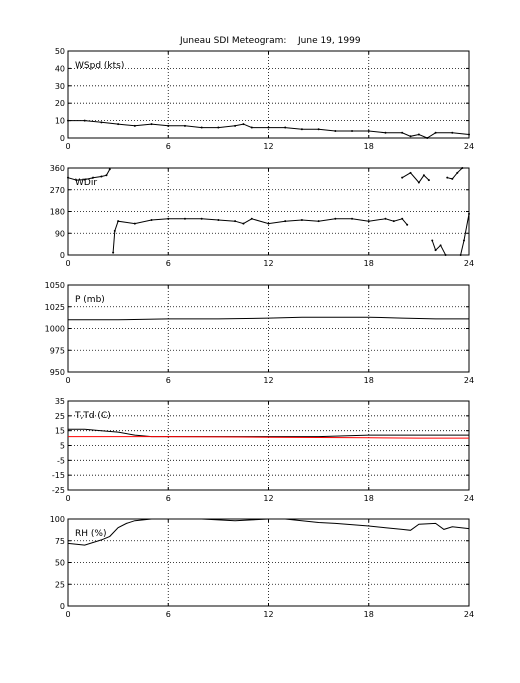 The width and height of the screenshot is (520, 683). Describe the element at coordinates (263, 450) in the screenshot. I see `subplot-4: 0 6 12 18 24 -25 -15 -5 5 15 25 35 T,Td (C)` at that location.